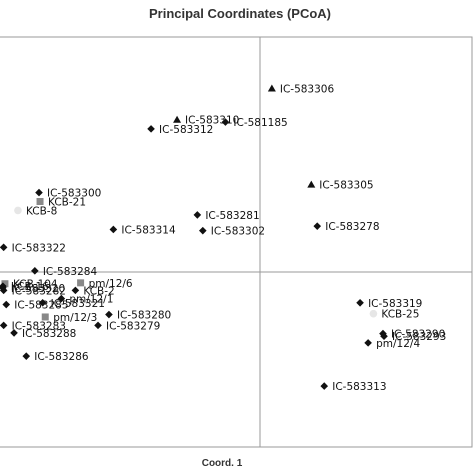 The height and width of the screenshot is (474, 474). What do you see at coordinates (70, 272) in the screenshot?
I see `label-ic-583284: IC-583284` at bounding box center [70, 272].